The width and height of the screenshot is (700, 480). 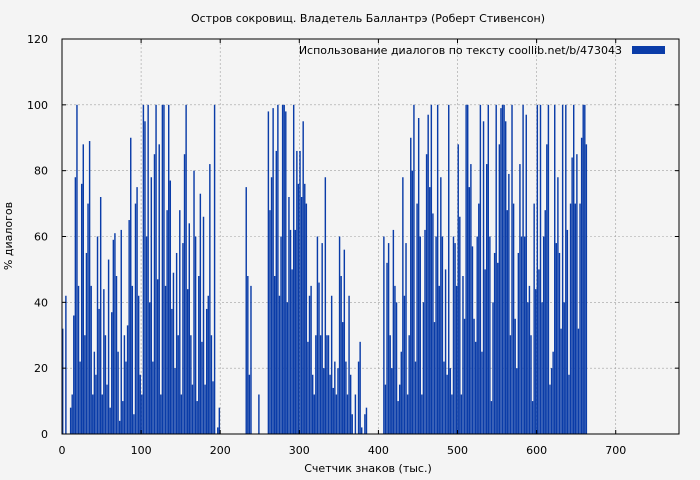 I want to click on y-tick-label: 120, so click(x=37, y=39).